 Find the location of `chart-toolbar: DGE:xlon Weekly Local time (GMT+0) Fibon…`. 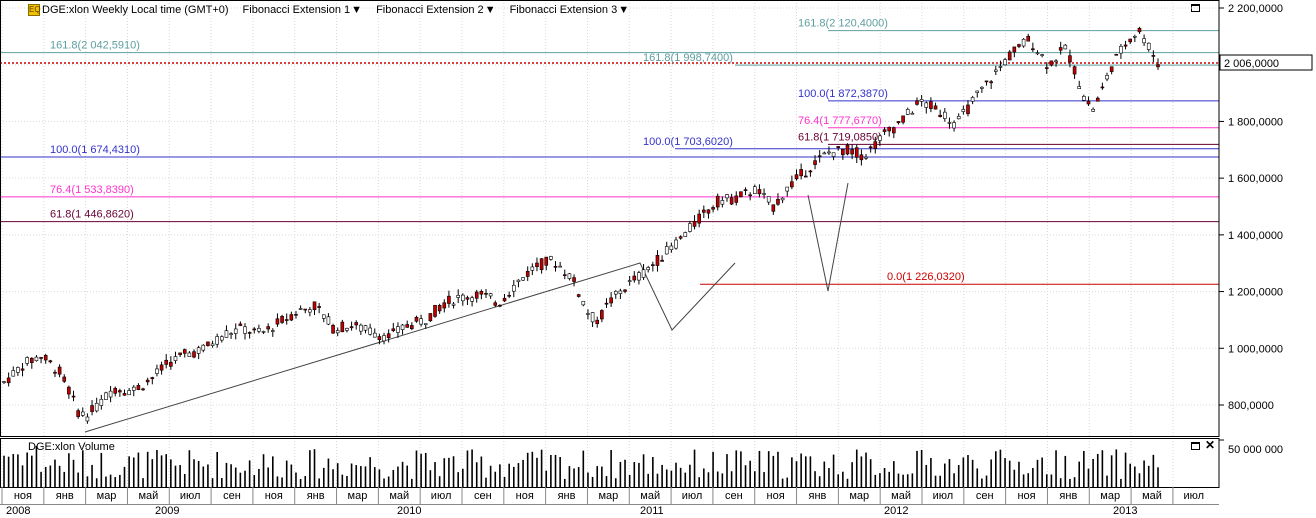

chart-toolbar: DGE:xlon Weekly Local time (GMT+0) Fibon… is located at coordinates (327, 10).